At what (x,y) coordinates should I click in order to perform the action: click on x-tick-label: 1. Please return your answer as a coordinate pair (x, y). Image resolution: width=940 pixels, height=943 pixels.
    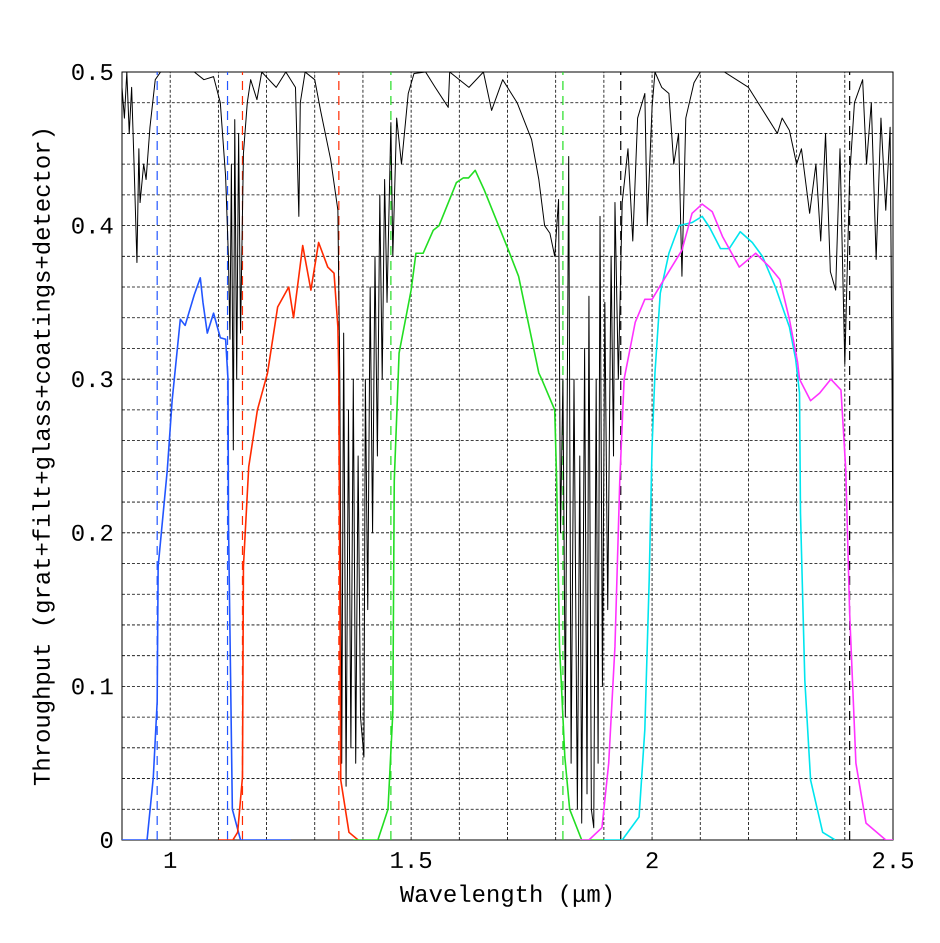
    Looking at the image, I should click on (170, 860).